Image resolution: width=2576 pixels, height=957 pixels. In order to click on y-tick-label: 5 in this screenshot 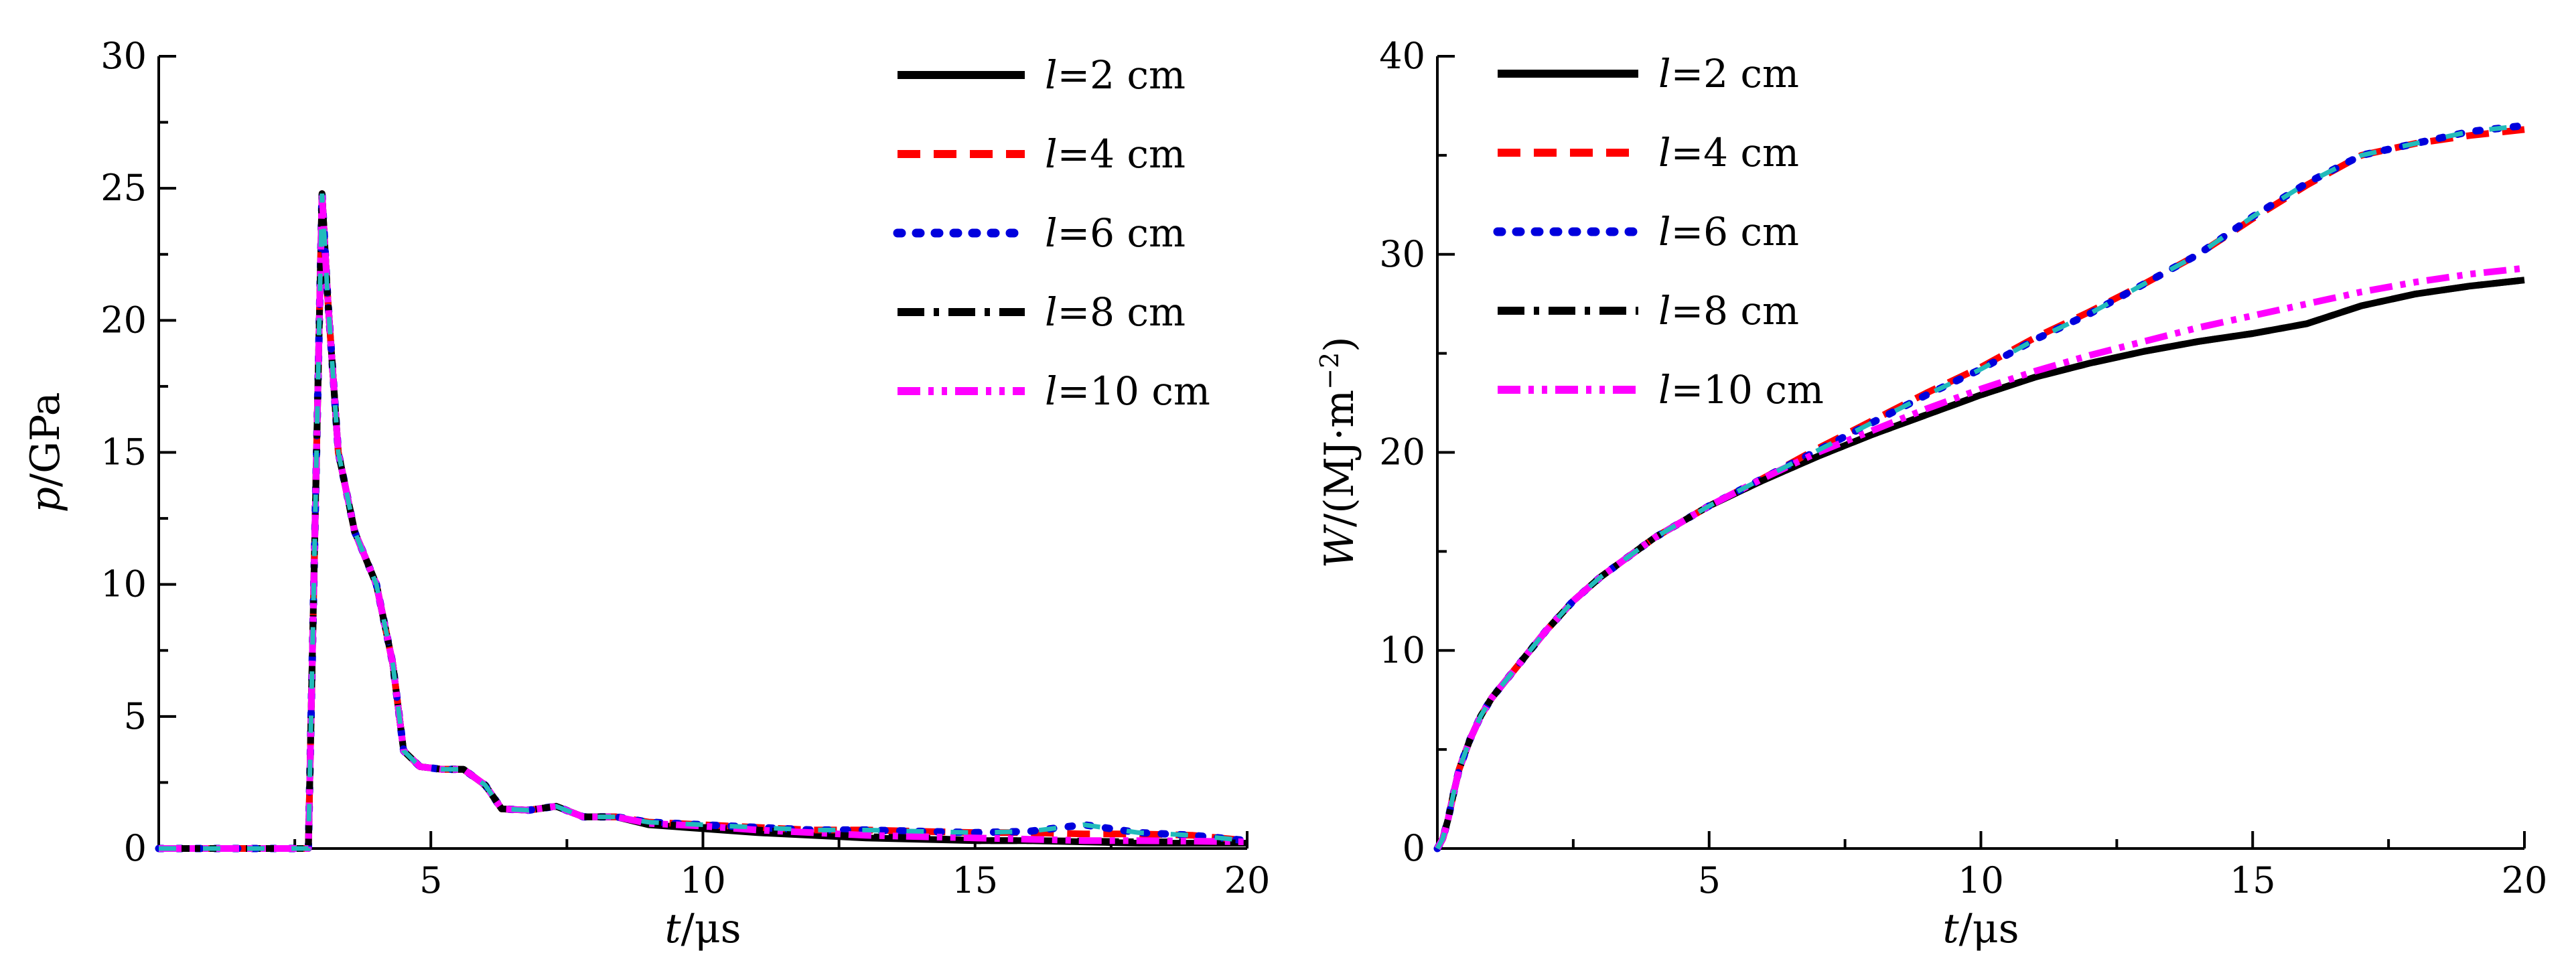, I will do `click(135, 716)`.